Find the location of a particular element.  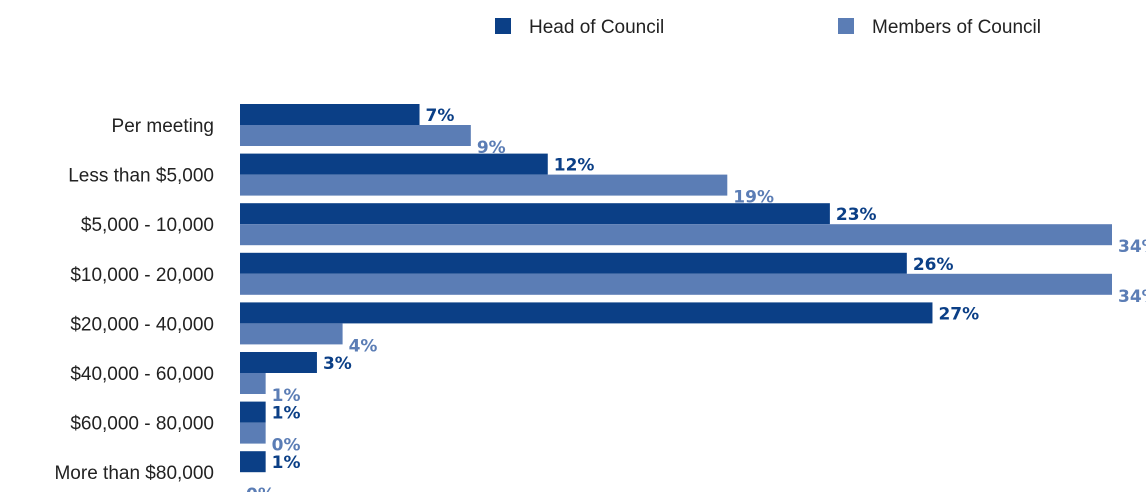

legend-label-1: Members of Council is located at coordinates (956, 27).